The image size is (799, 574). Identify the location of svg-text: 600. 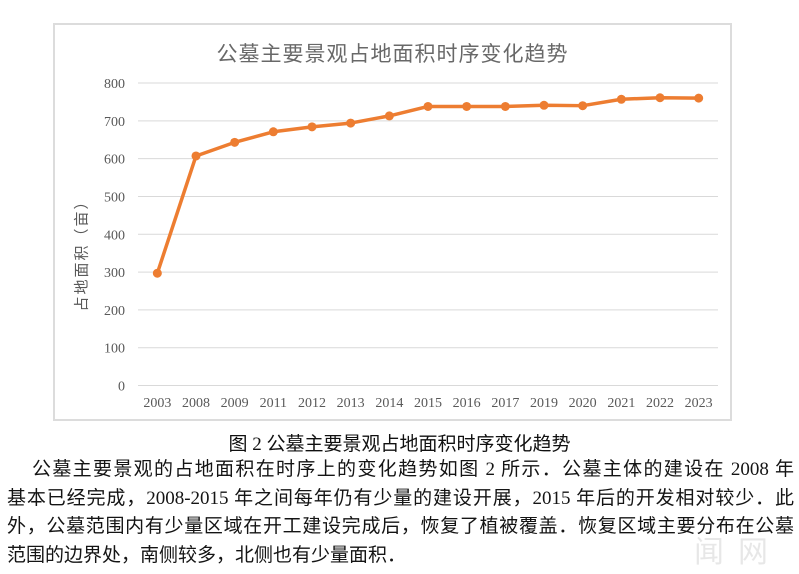
(114, 160).